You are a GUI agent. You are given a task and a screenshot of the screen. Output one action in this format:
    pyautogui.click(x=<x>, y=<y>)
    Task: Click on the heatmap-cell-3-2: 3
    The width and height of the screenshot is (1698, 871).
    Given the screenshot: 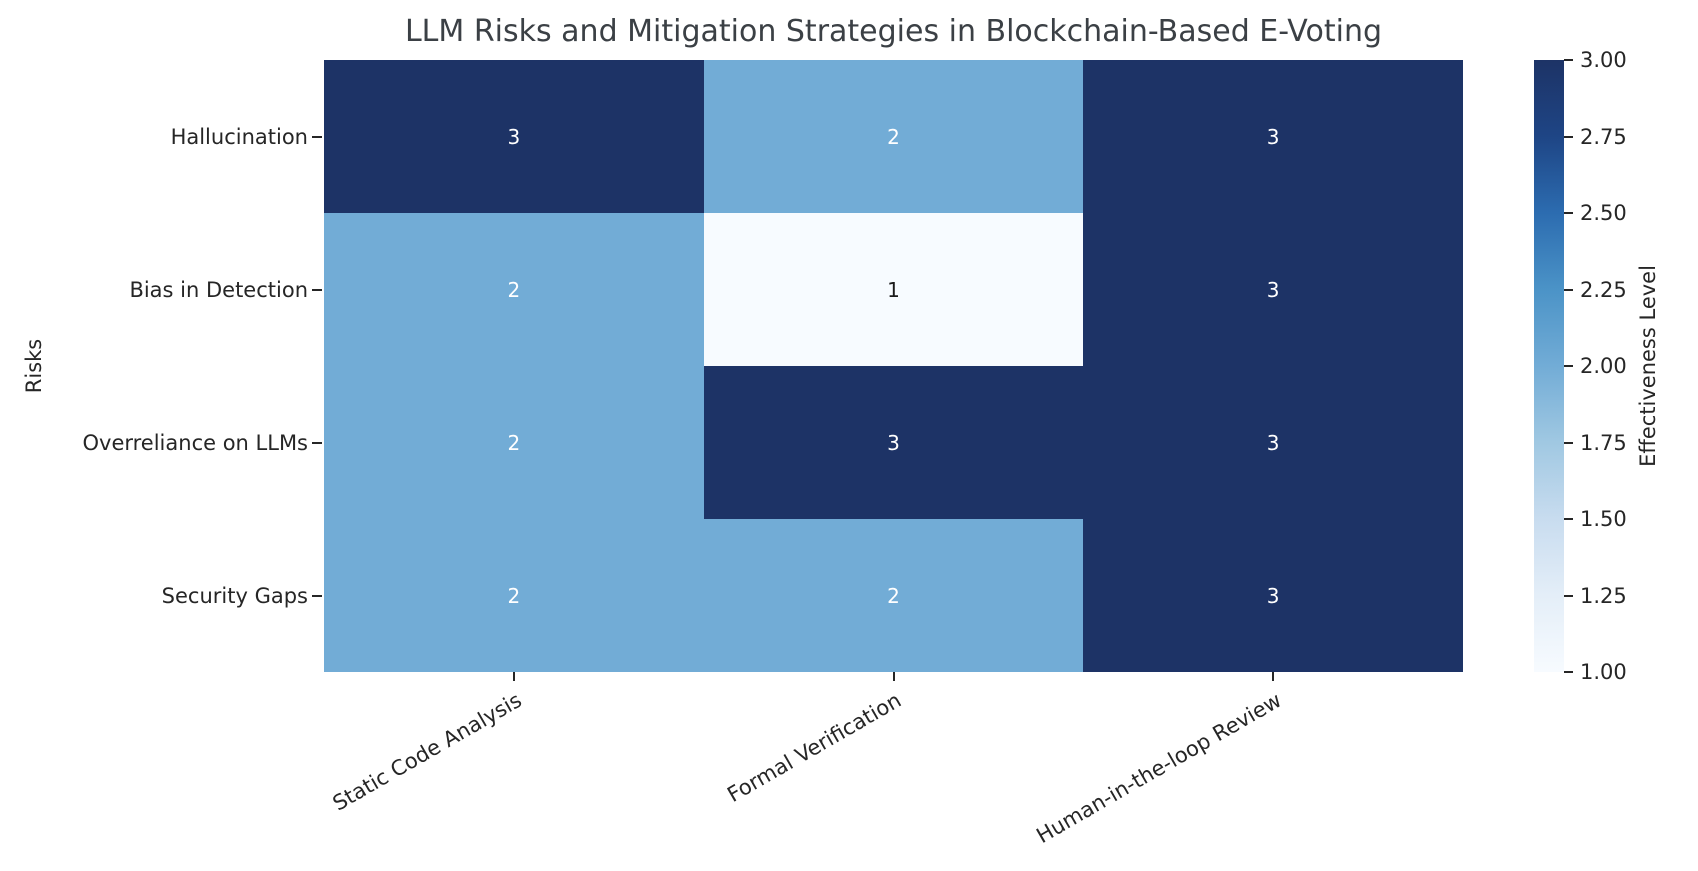 What is the action you would take?
    pyautogui.click(x=1273, y=595)
    